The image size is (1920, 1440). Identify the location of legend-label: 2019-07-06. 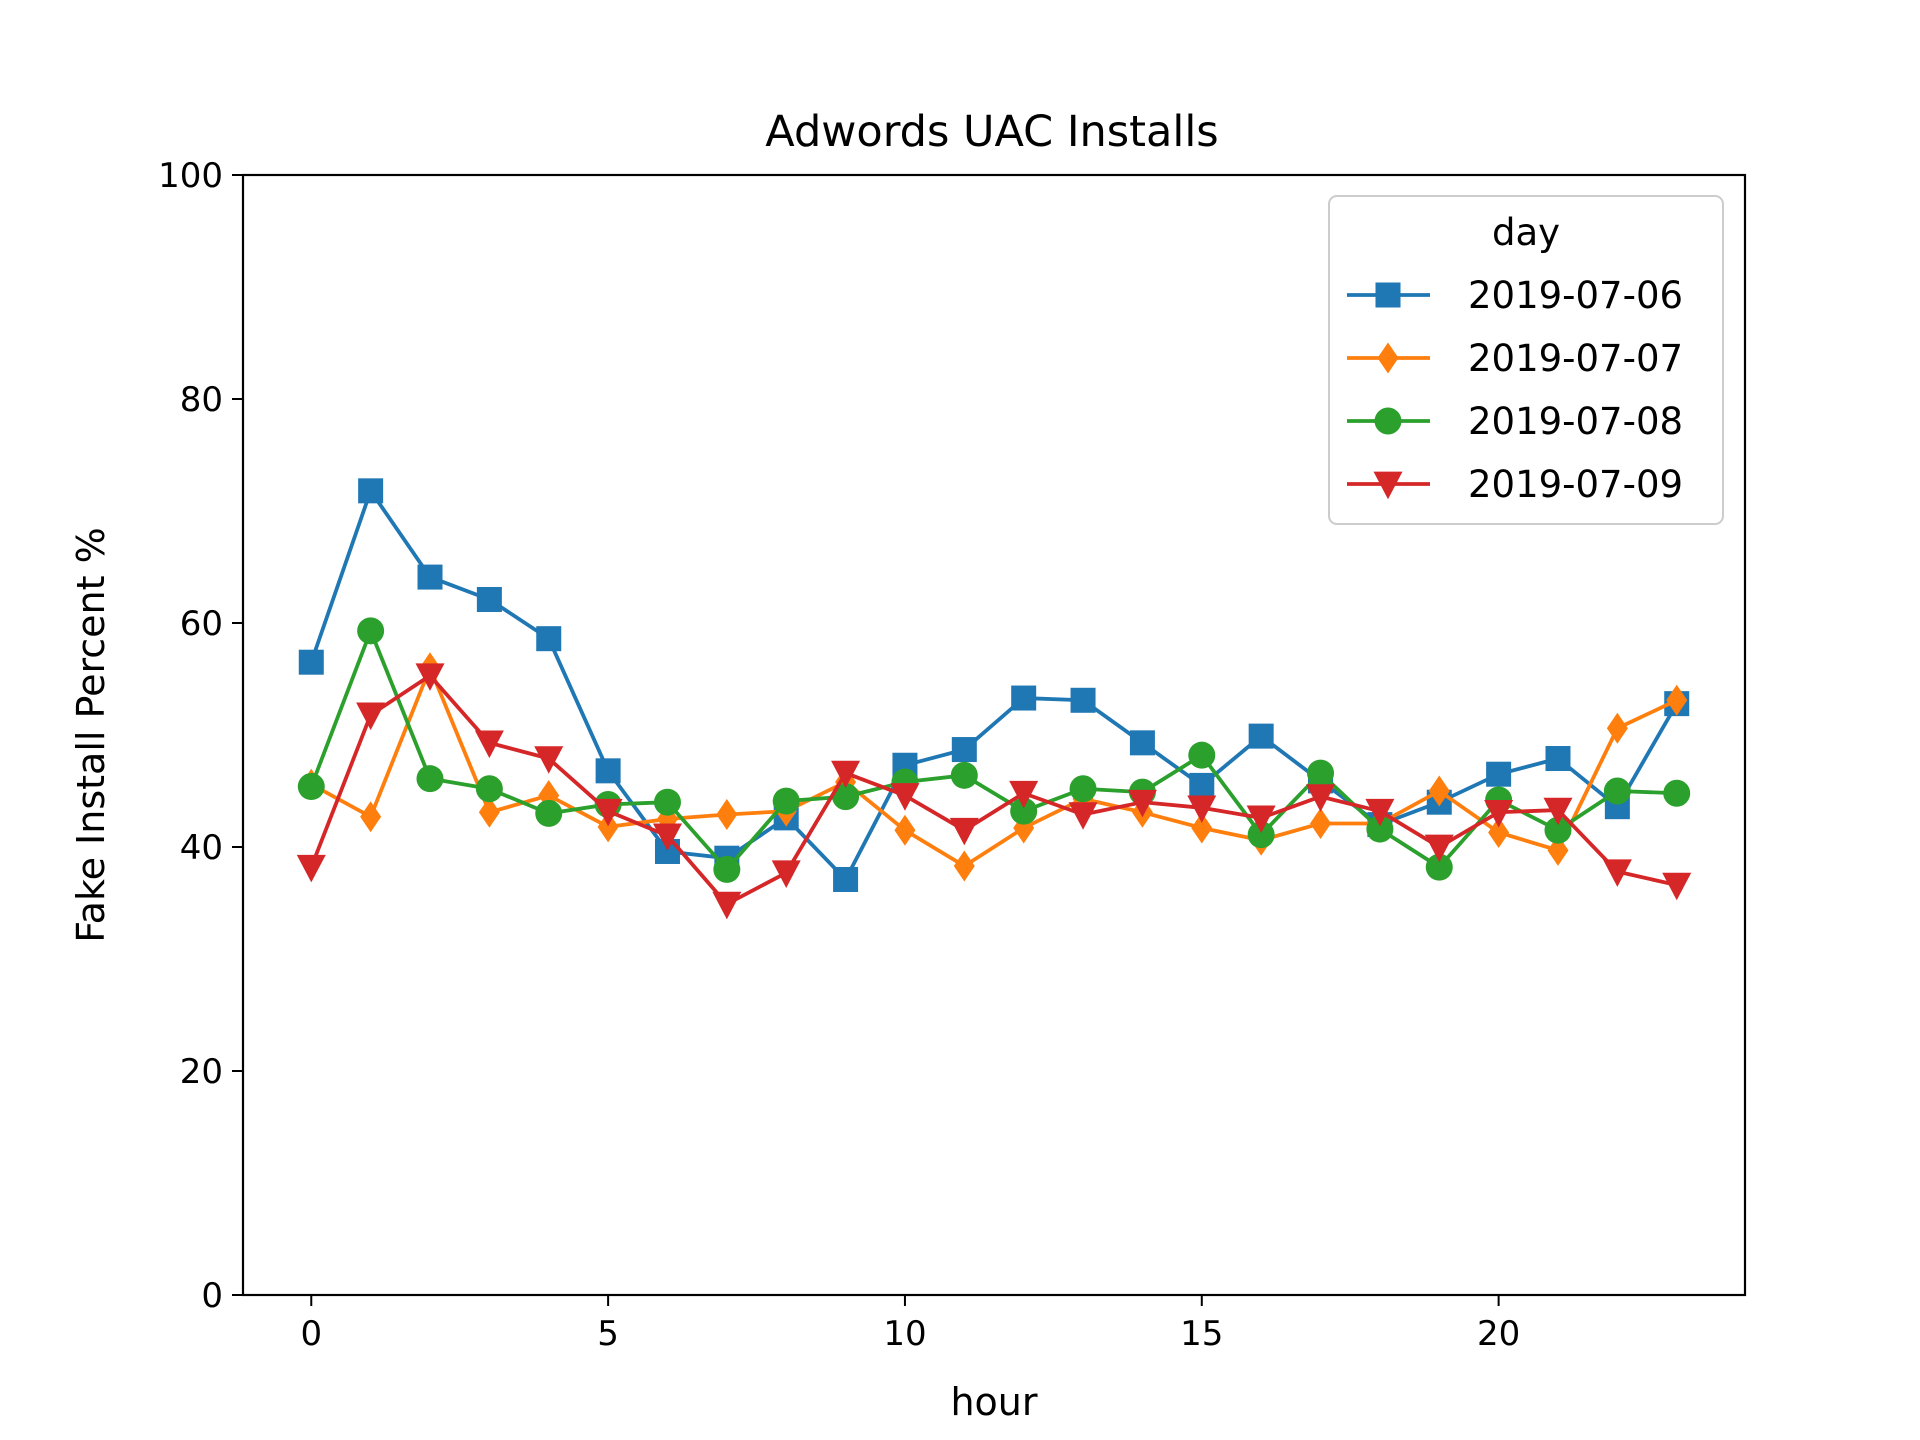
(1575, 295).